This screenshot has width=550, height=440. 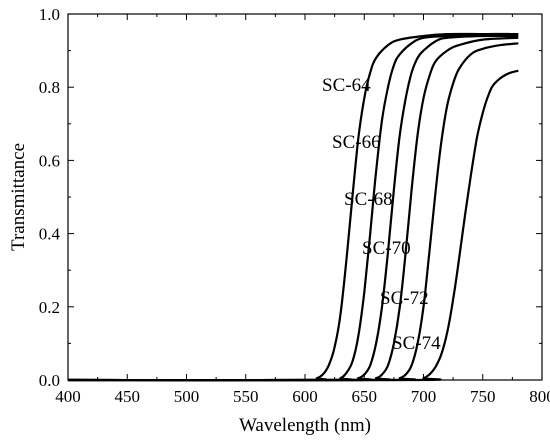 I want to click on x-tick-label: 550, so click(x=246, y=396).